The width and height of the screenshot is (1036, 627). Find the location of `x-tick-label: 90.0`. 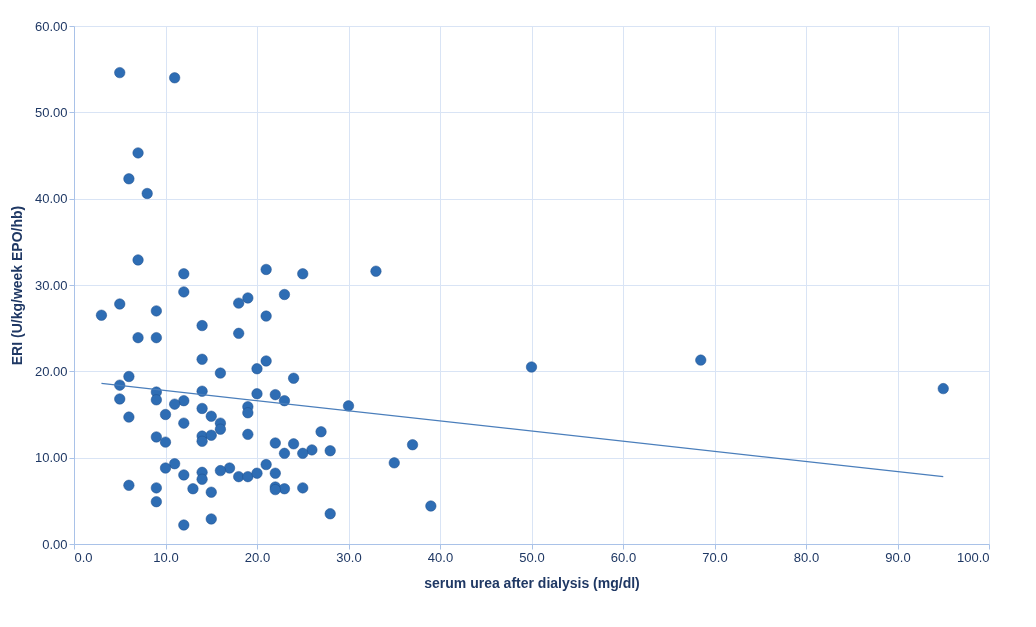

x-tick-label: 90.0 is located at coordinates (898, 557).